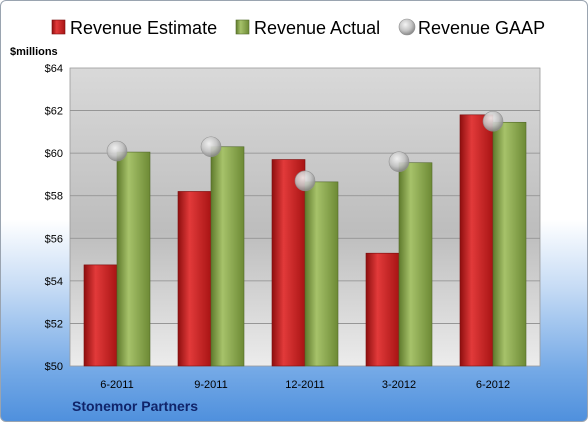  I want to click on y-tick-label: $52, so click(54, 324).